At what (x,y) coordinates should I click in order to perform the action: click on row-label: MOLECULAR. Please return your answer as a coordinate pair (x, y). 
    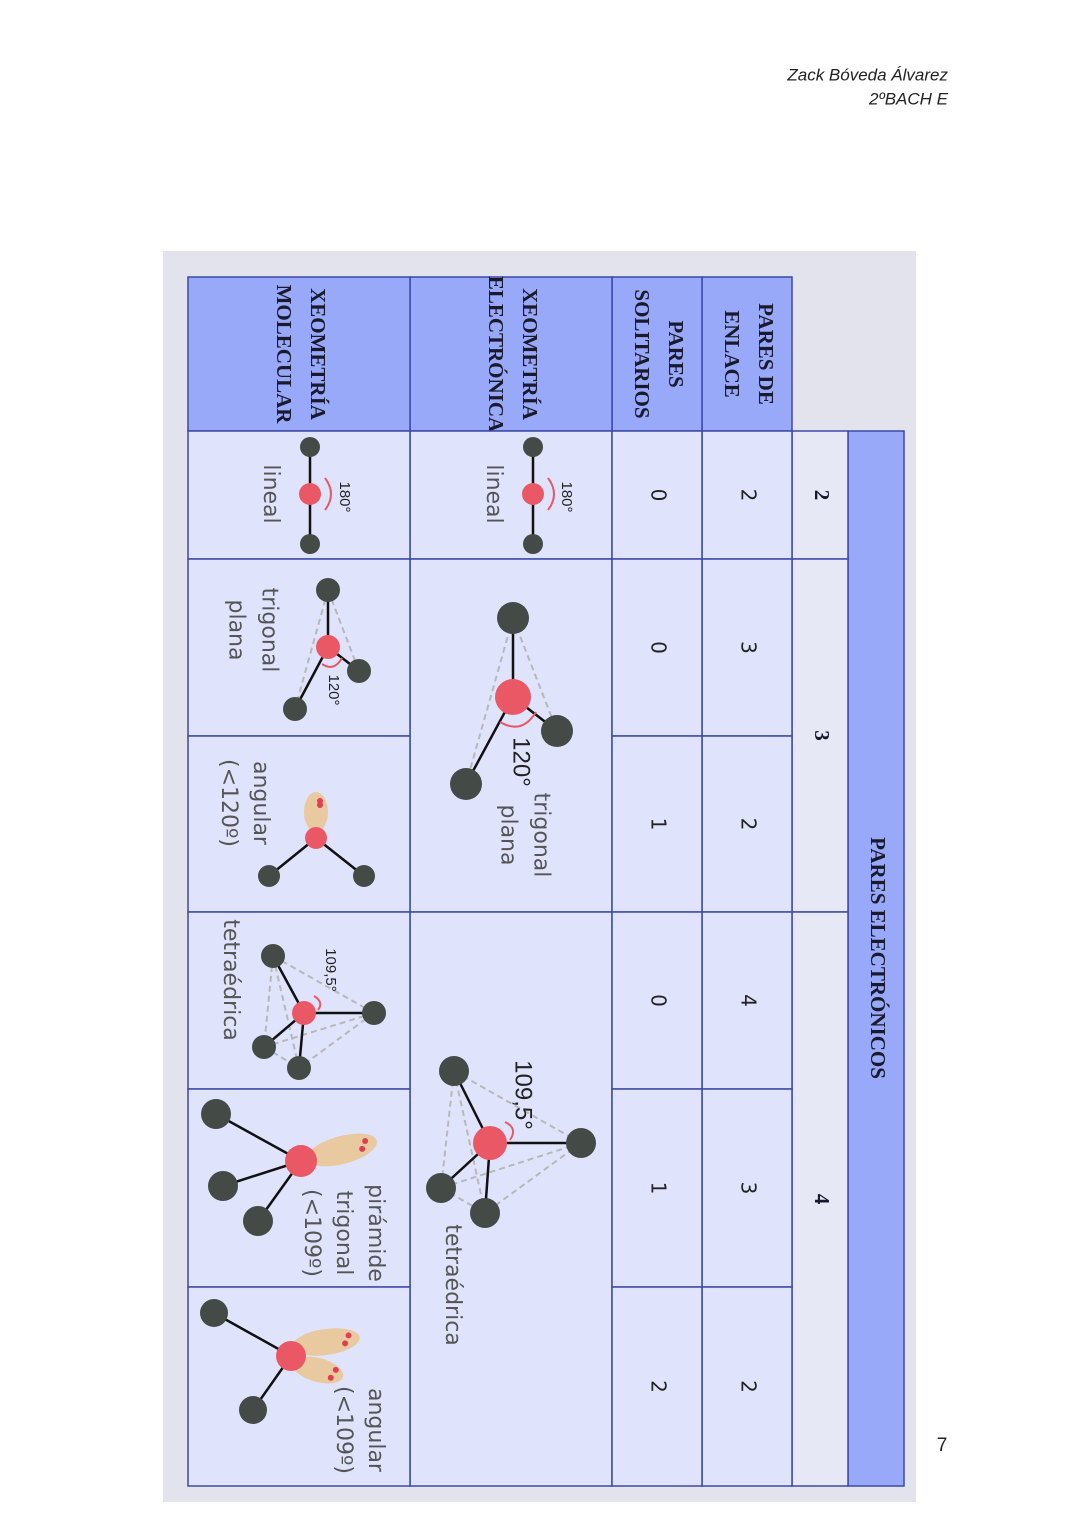
    Looking at the image, I should click on (284, 355).